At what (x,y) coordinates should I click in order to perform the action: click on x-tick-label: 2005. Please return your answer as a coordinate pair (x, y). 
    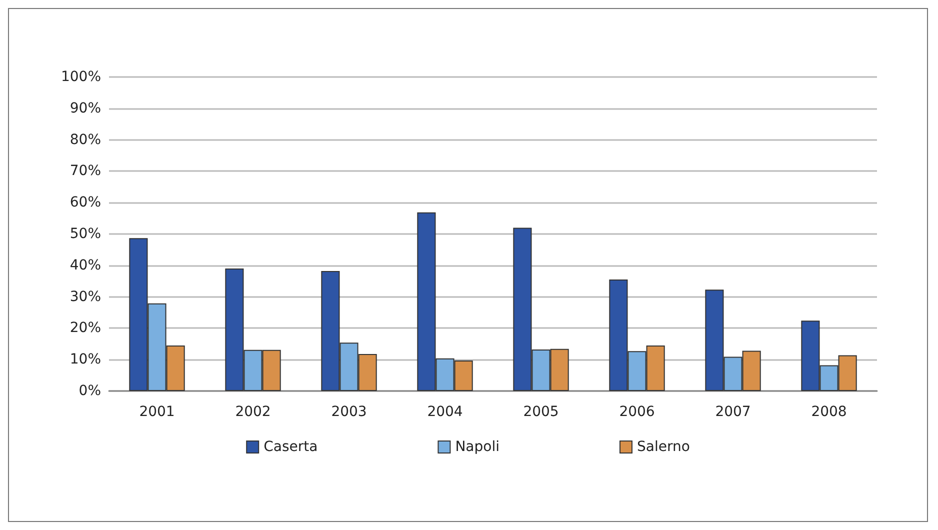
    Looking at the image, I should click on (541, 412).